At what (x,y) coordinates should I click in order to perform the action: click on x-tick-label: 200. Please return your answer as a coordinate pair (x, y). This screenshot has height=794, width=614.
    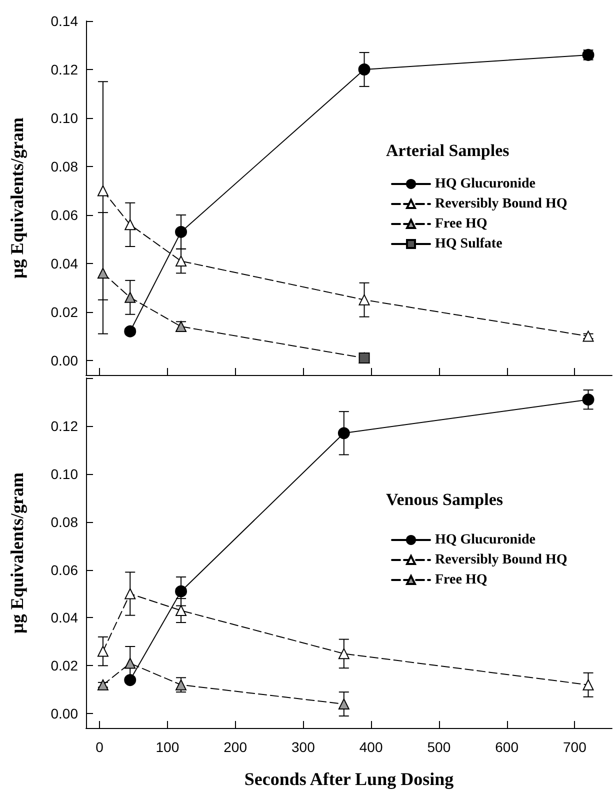
    Looking at the image, I should click on (236, 747).